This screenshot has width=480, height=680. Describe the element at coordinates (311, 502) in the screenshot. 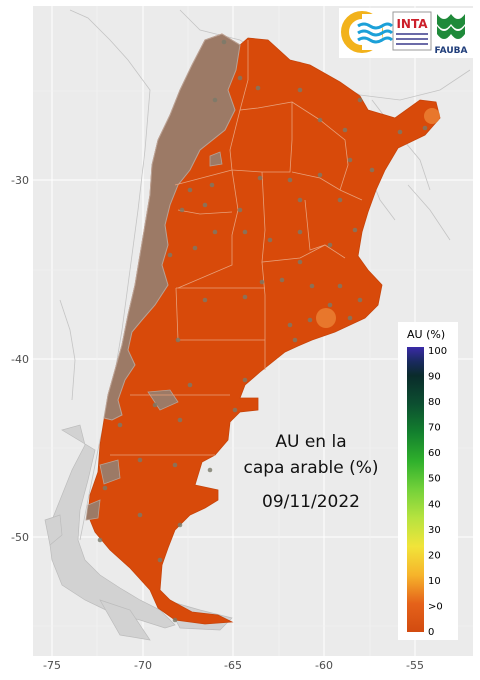

I see `map-date: 09/11/2022` at that location.